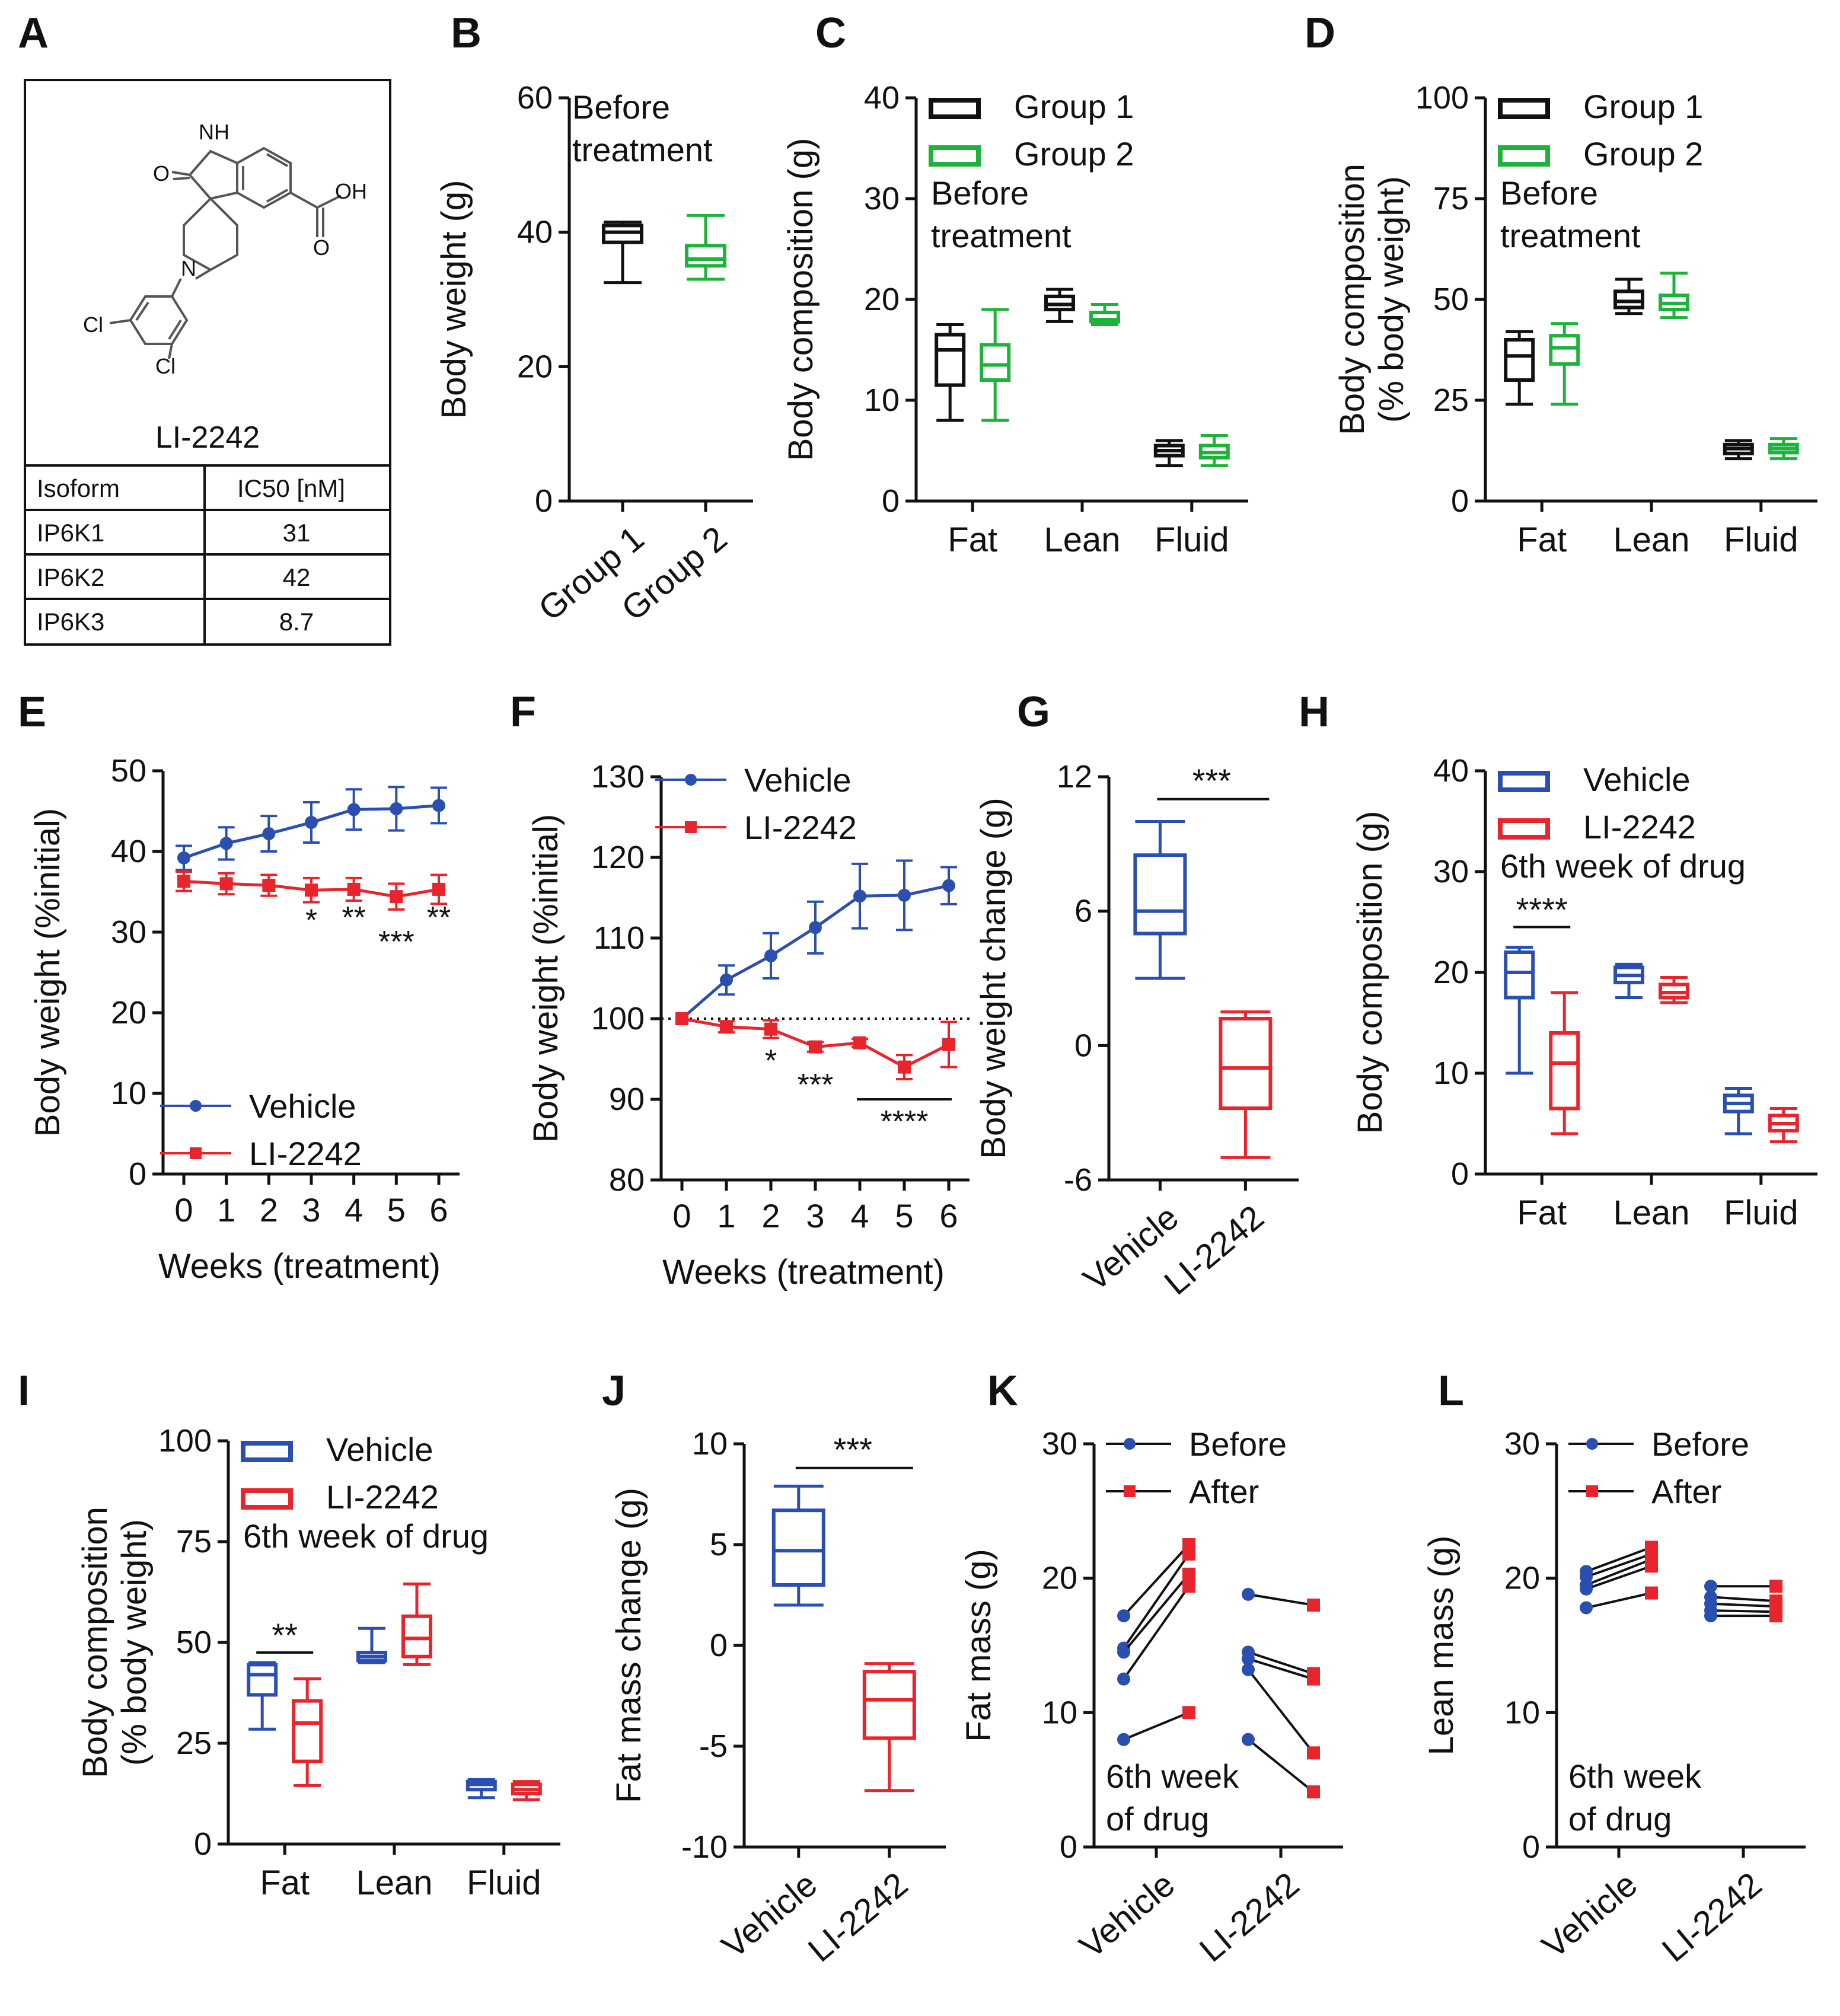  Describe the element at coordinates (544, 501) in the screenshot. I see `y-tick-label-b: 0` at that location.